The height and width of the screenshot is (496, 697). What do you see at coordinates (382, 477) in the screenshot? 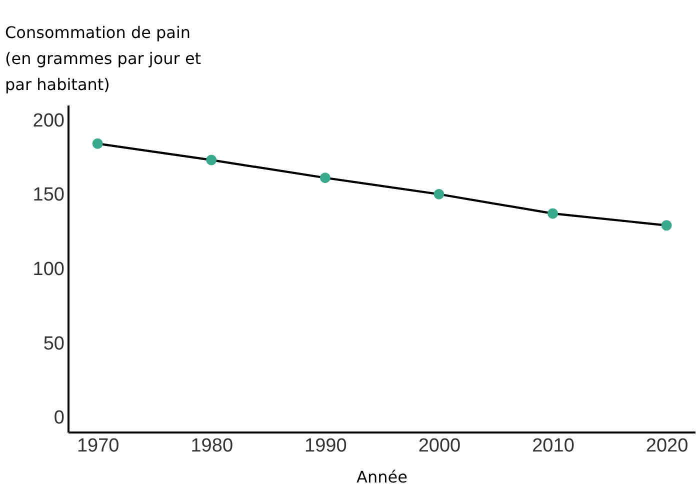
I see `x-axis-title: Année` at bounding box center [382, 477].